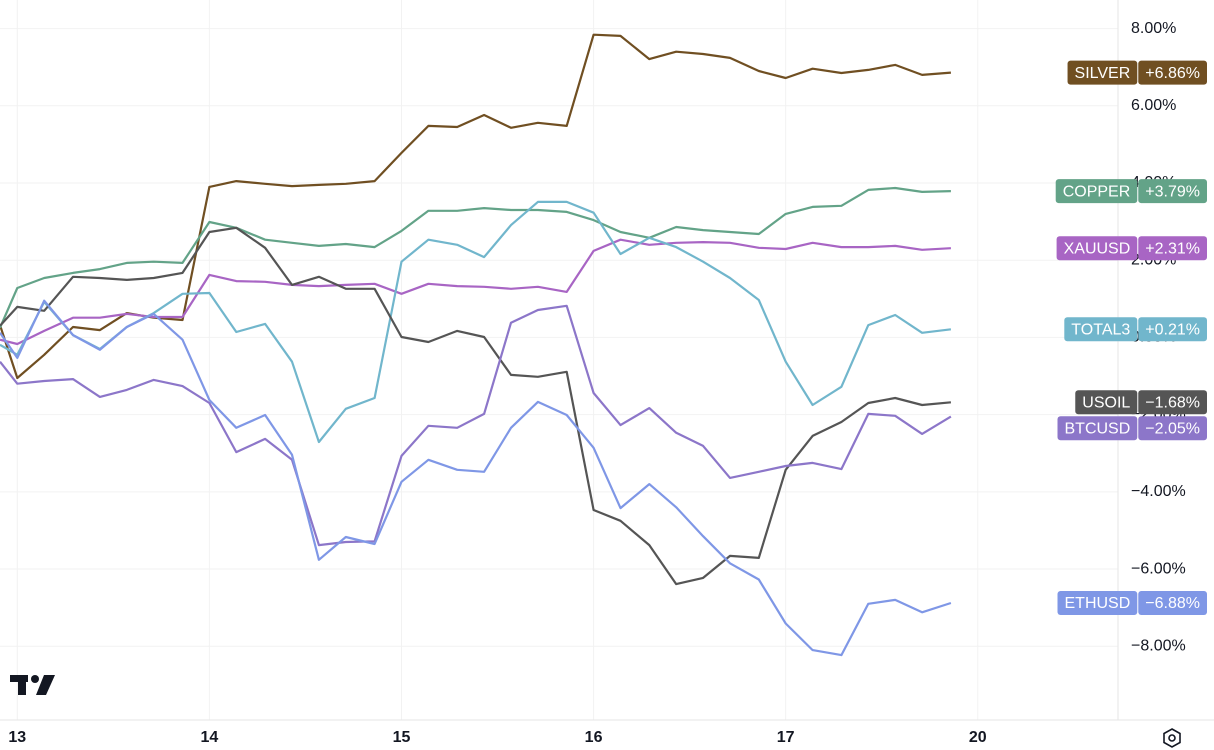  What do you see at coordinates (594, 737) in the screenshot?
I see `x-tick-label: 16` at bounding box center [594, 737].